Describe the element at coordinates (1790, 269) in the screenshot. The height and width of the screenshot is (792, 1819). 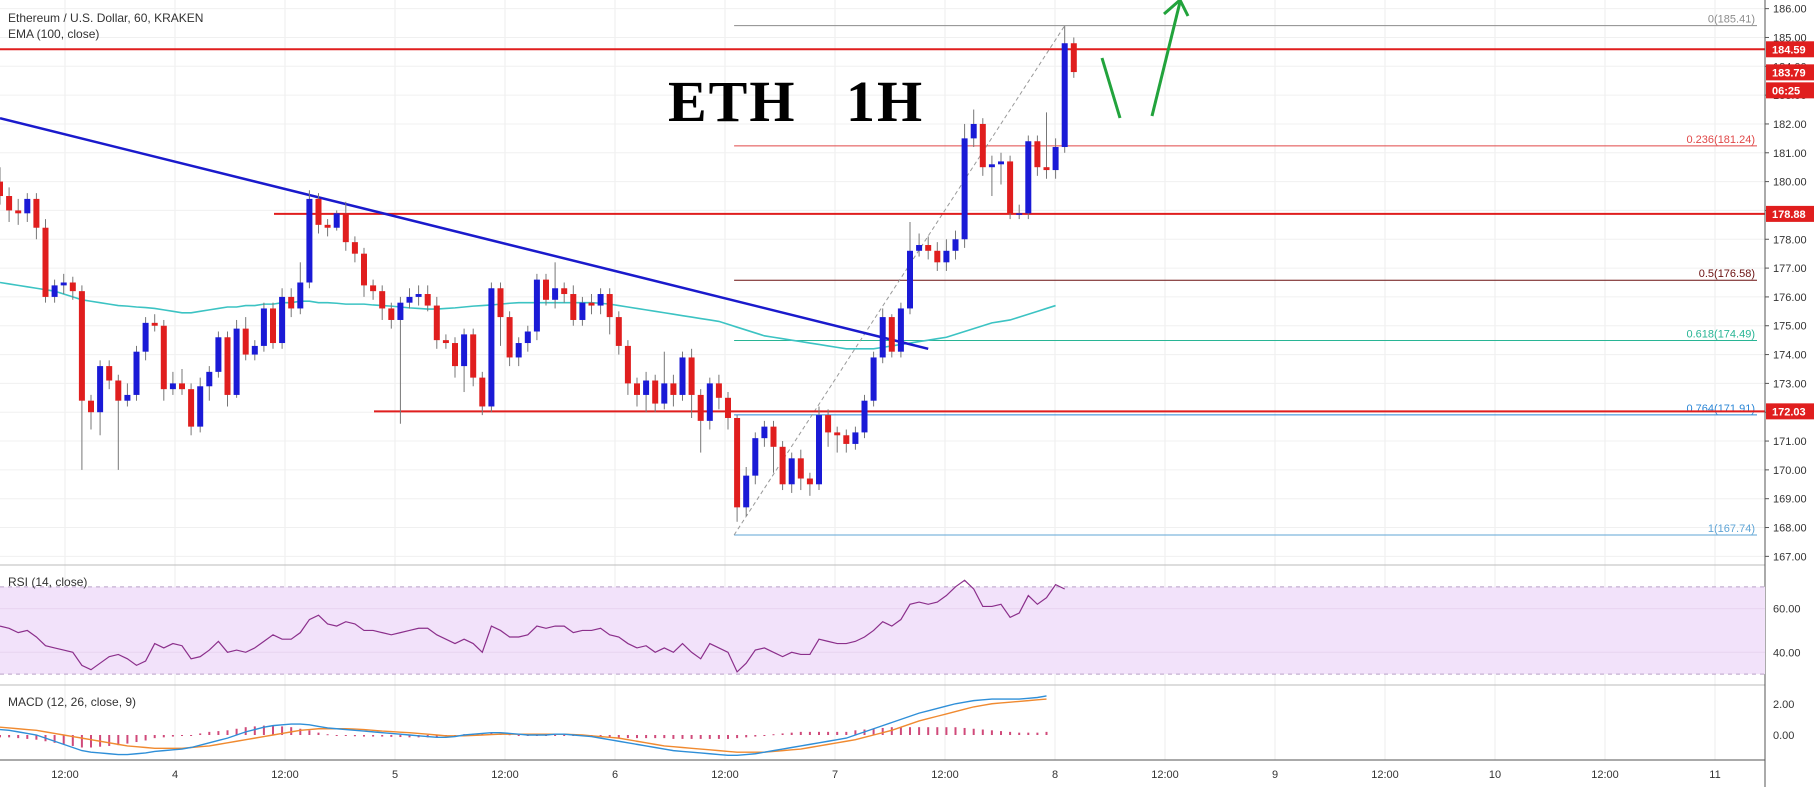
I see `price-tick-label: 177.00` at that location.